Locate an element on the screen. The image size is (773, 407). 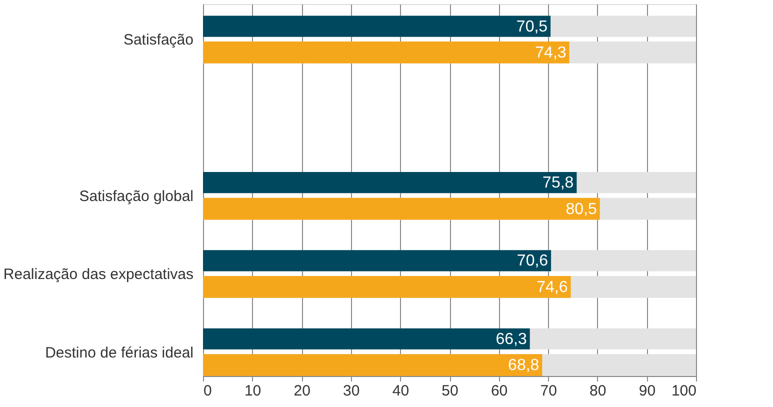
x-tick-label: 40 is located at coordinates (401, 391).